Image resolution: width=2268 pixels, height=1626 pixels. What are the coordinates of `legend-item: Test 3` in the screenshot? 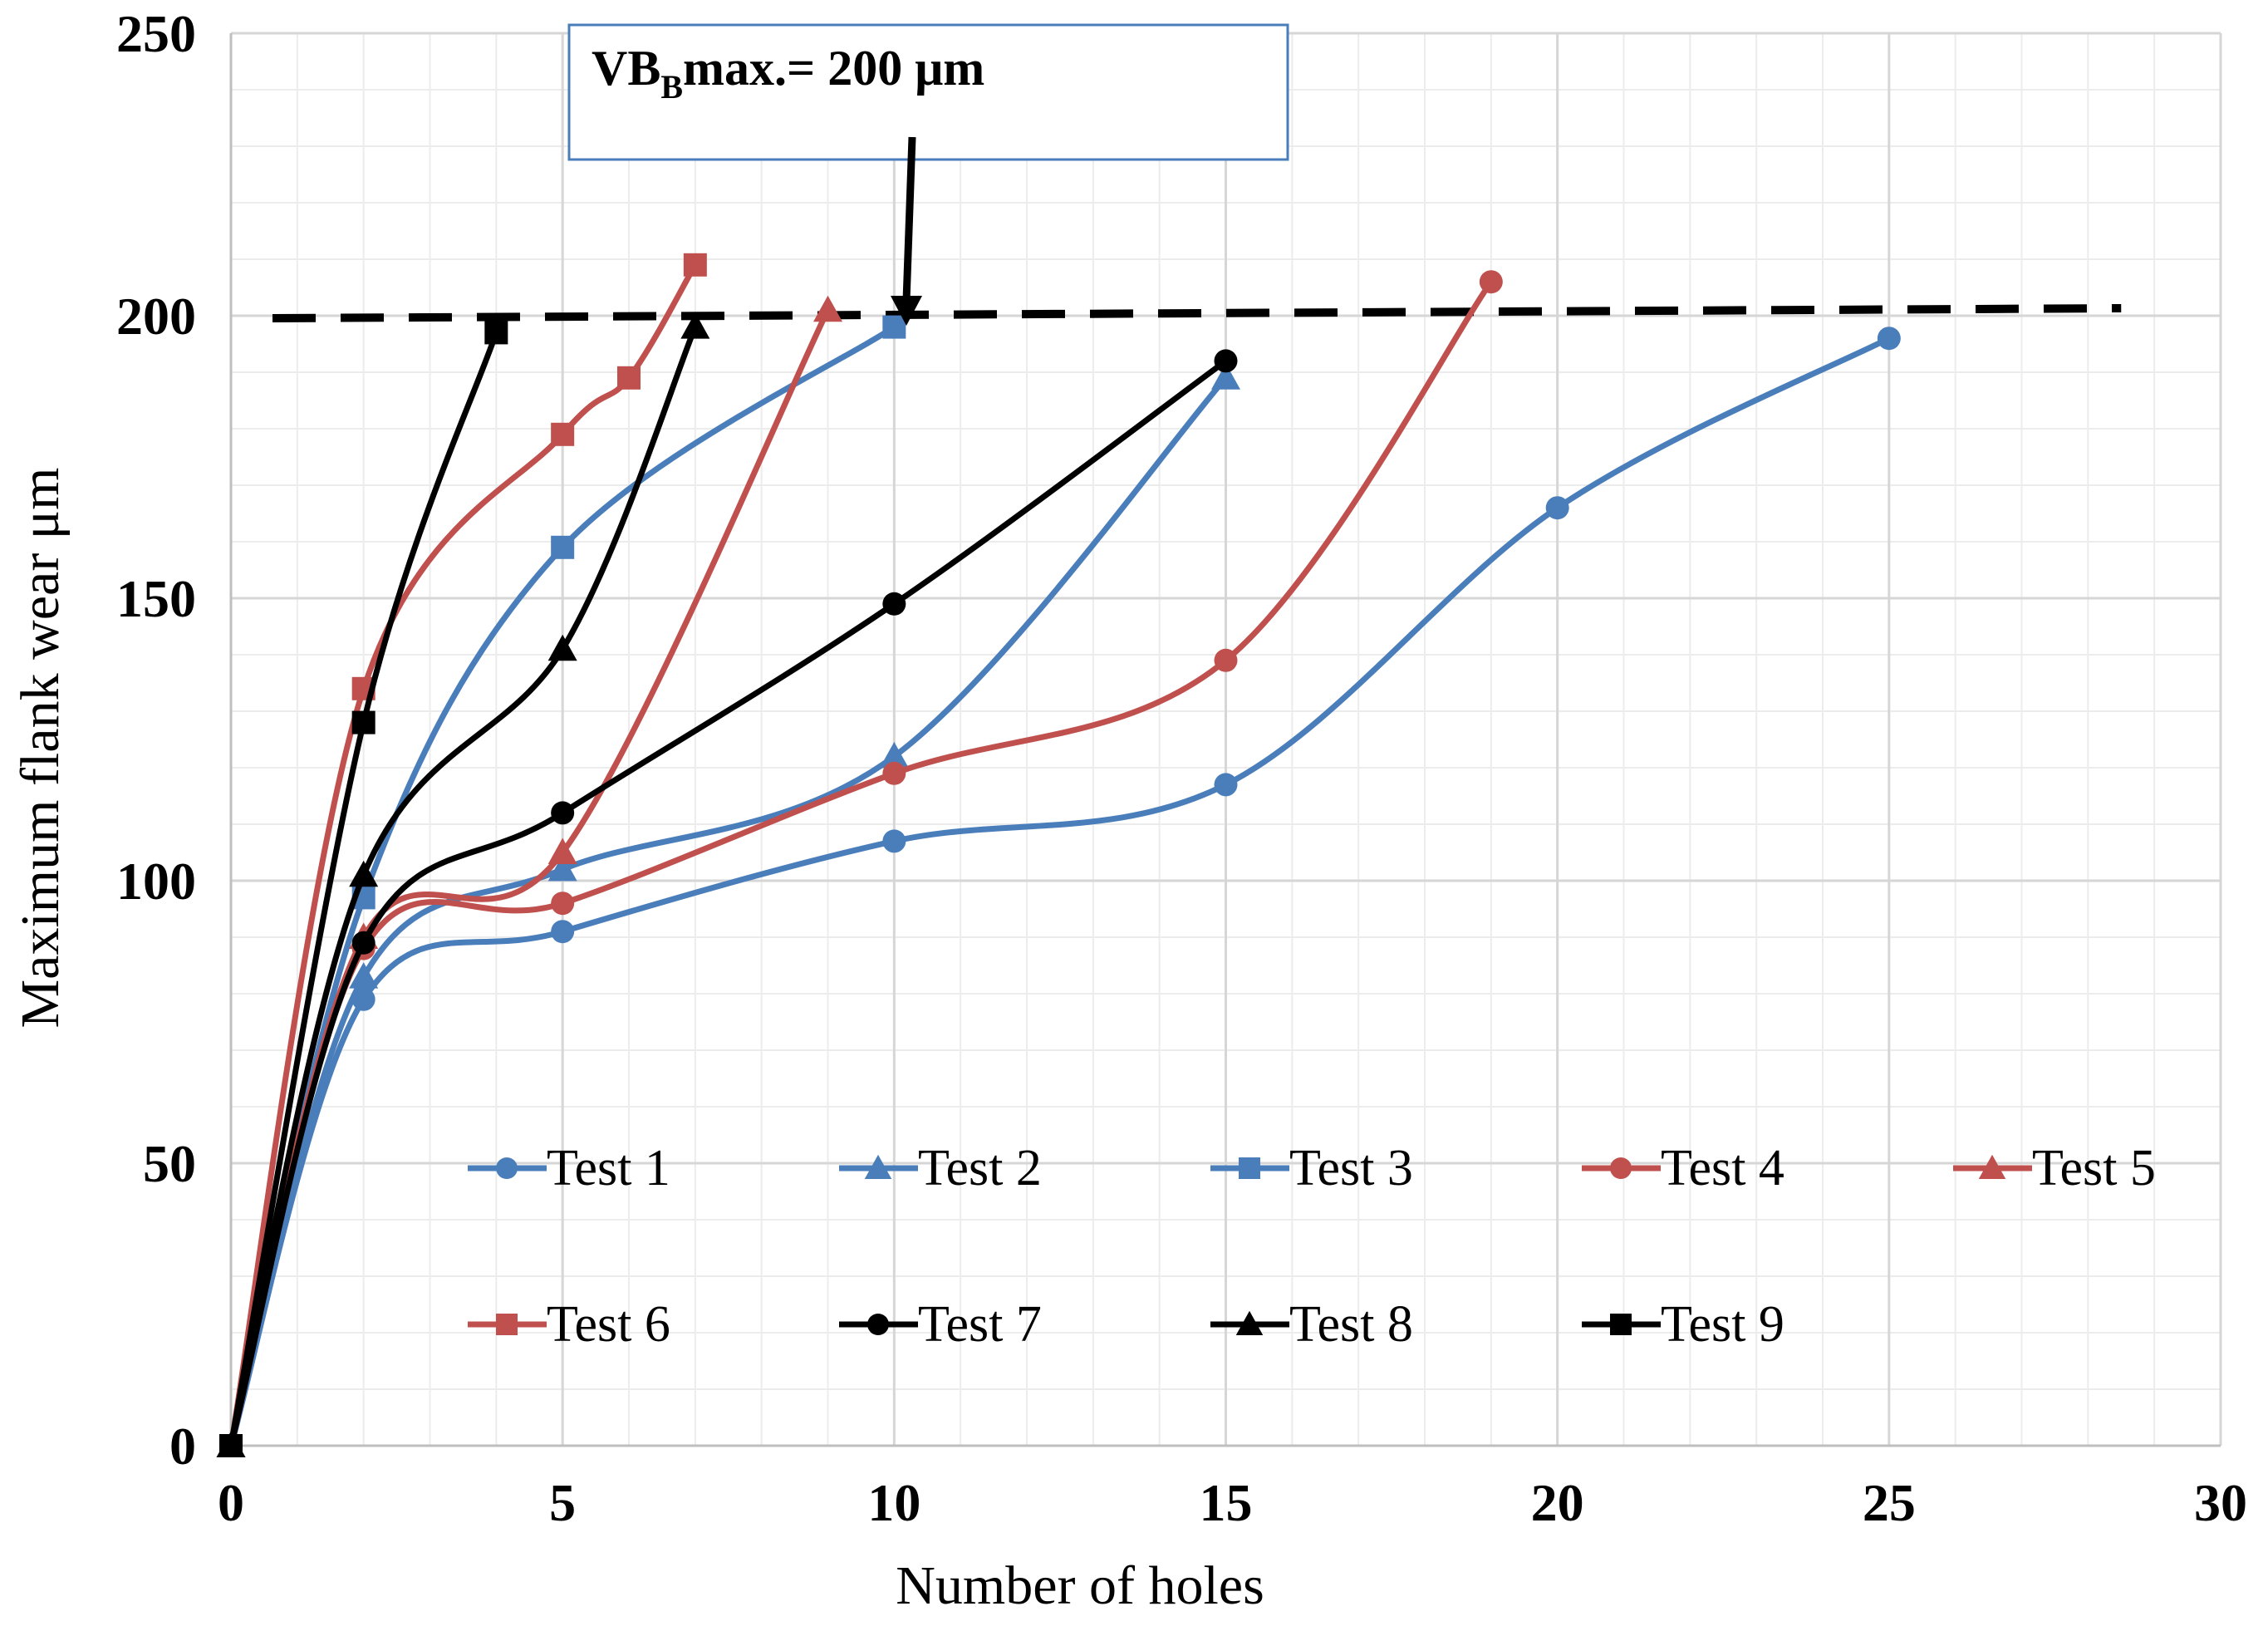 It's located at (1311, 1168).